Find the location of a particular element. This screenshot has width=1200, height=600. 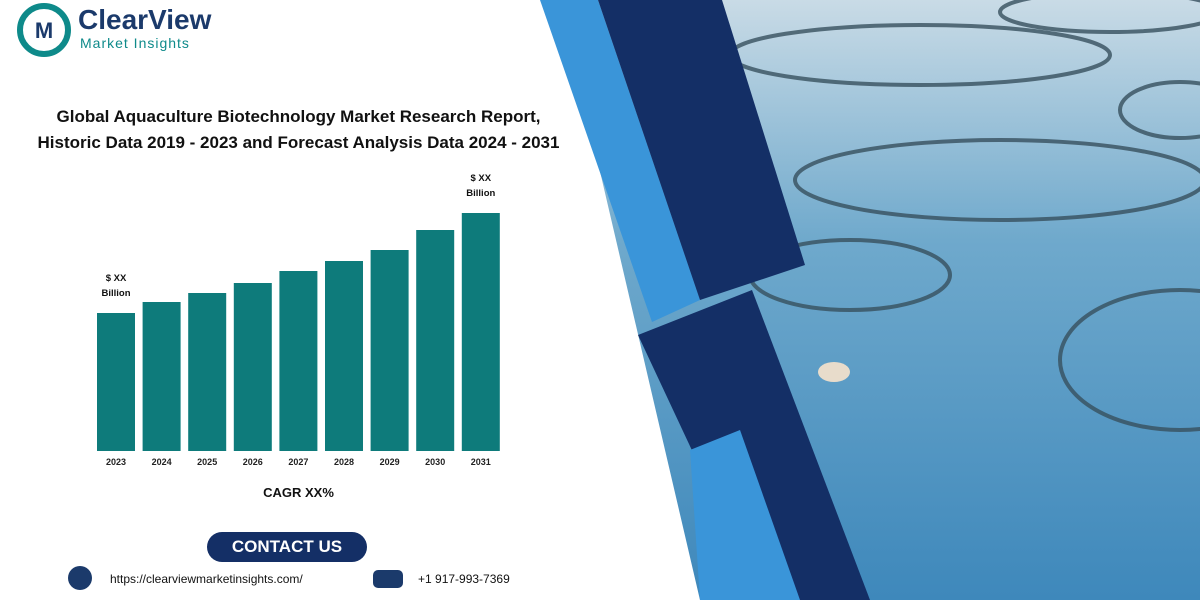

contact-button-bg is located at coordinates (287, 547).